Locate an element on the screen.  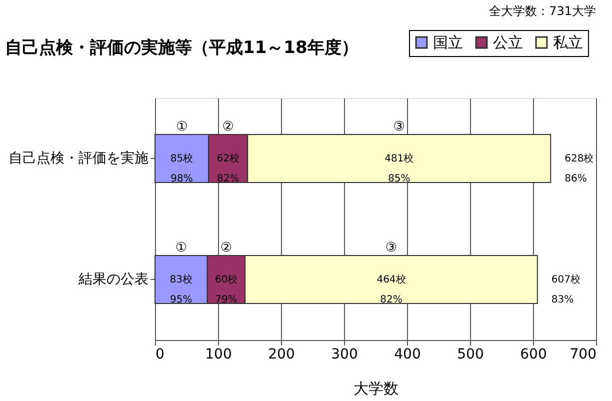
data-label: 60校 79% is located at coordinates (226, 290).